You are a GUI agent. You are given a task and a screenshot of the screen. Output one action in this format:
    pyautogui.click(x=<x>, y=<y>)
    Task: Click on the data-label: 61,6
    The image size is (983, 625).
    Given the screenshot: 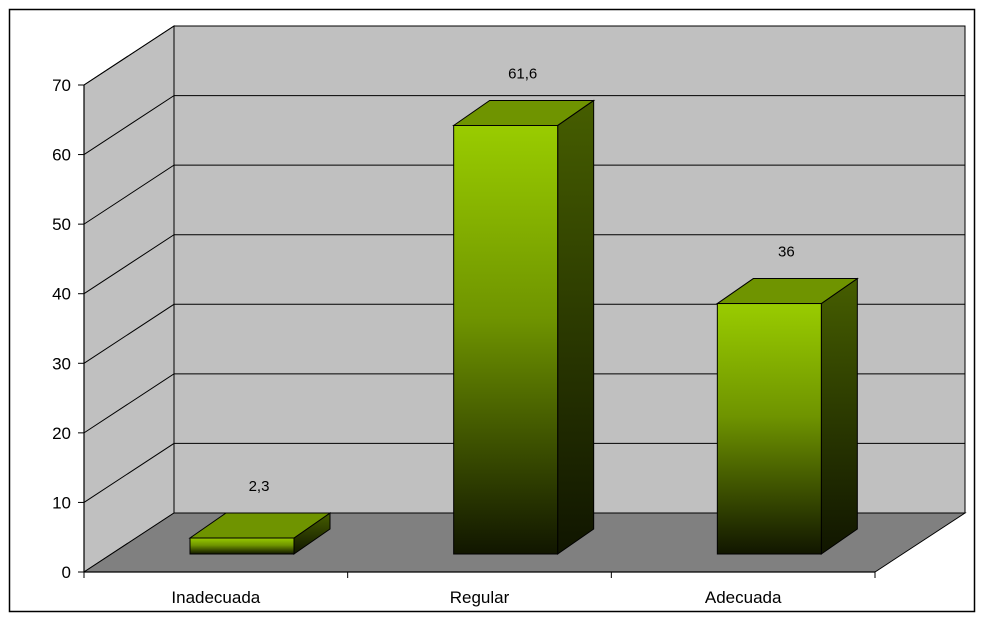 What is the action you would take?
    pyautogui.click(x=522, y=73)
    